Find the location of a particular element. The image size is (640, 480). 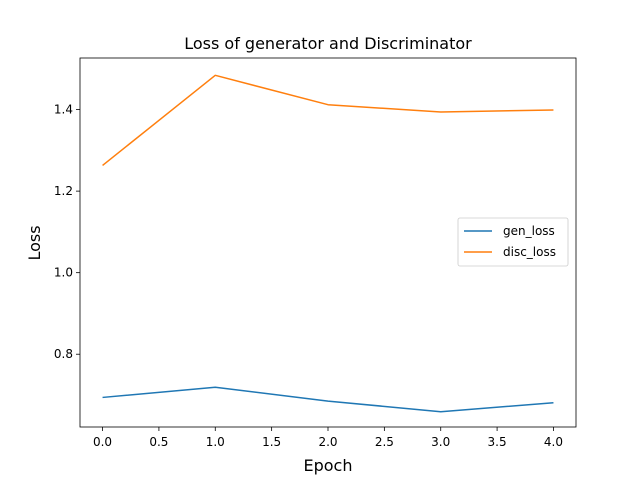

y-axis: 0.8 1.0 1.2 1.4 is located at coordinates (67, 232).